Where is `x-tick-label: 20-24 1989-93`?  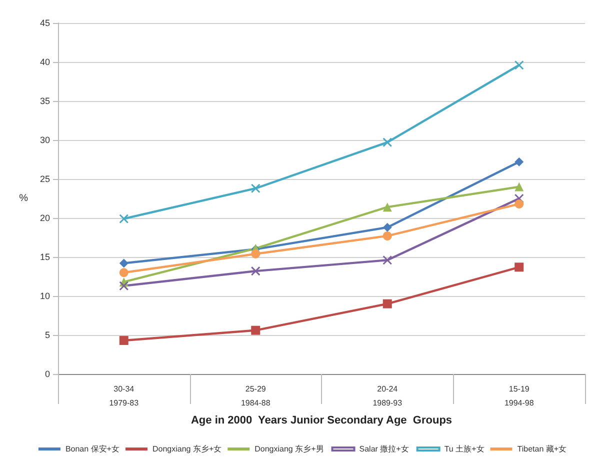
x-tick-label: 20-24 1989-93 is located at coordinates (387, 396).